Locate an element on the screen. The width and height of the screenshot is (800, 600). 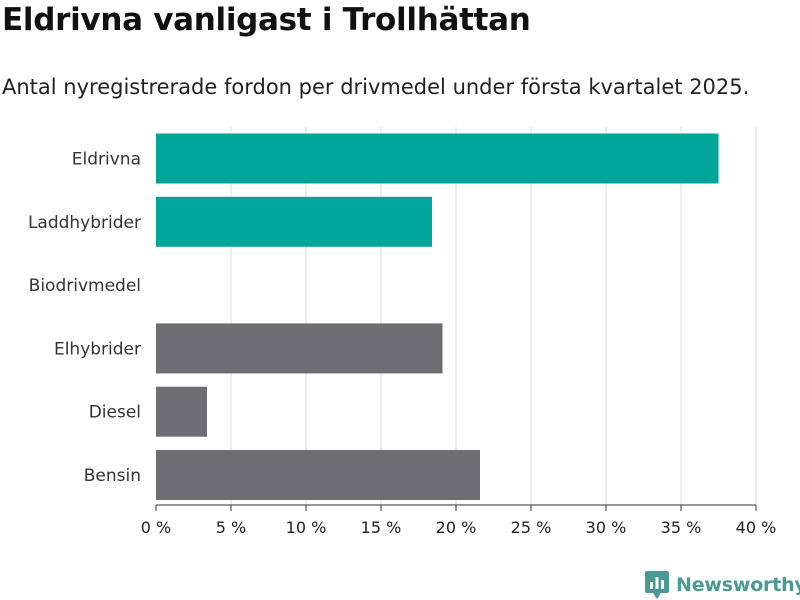
x-tick-label: 20 % is located at coordinates (456, 527).